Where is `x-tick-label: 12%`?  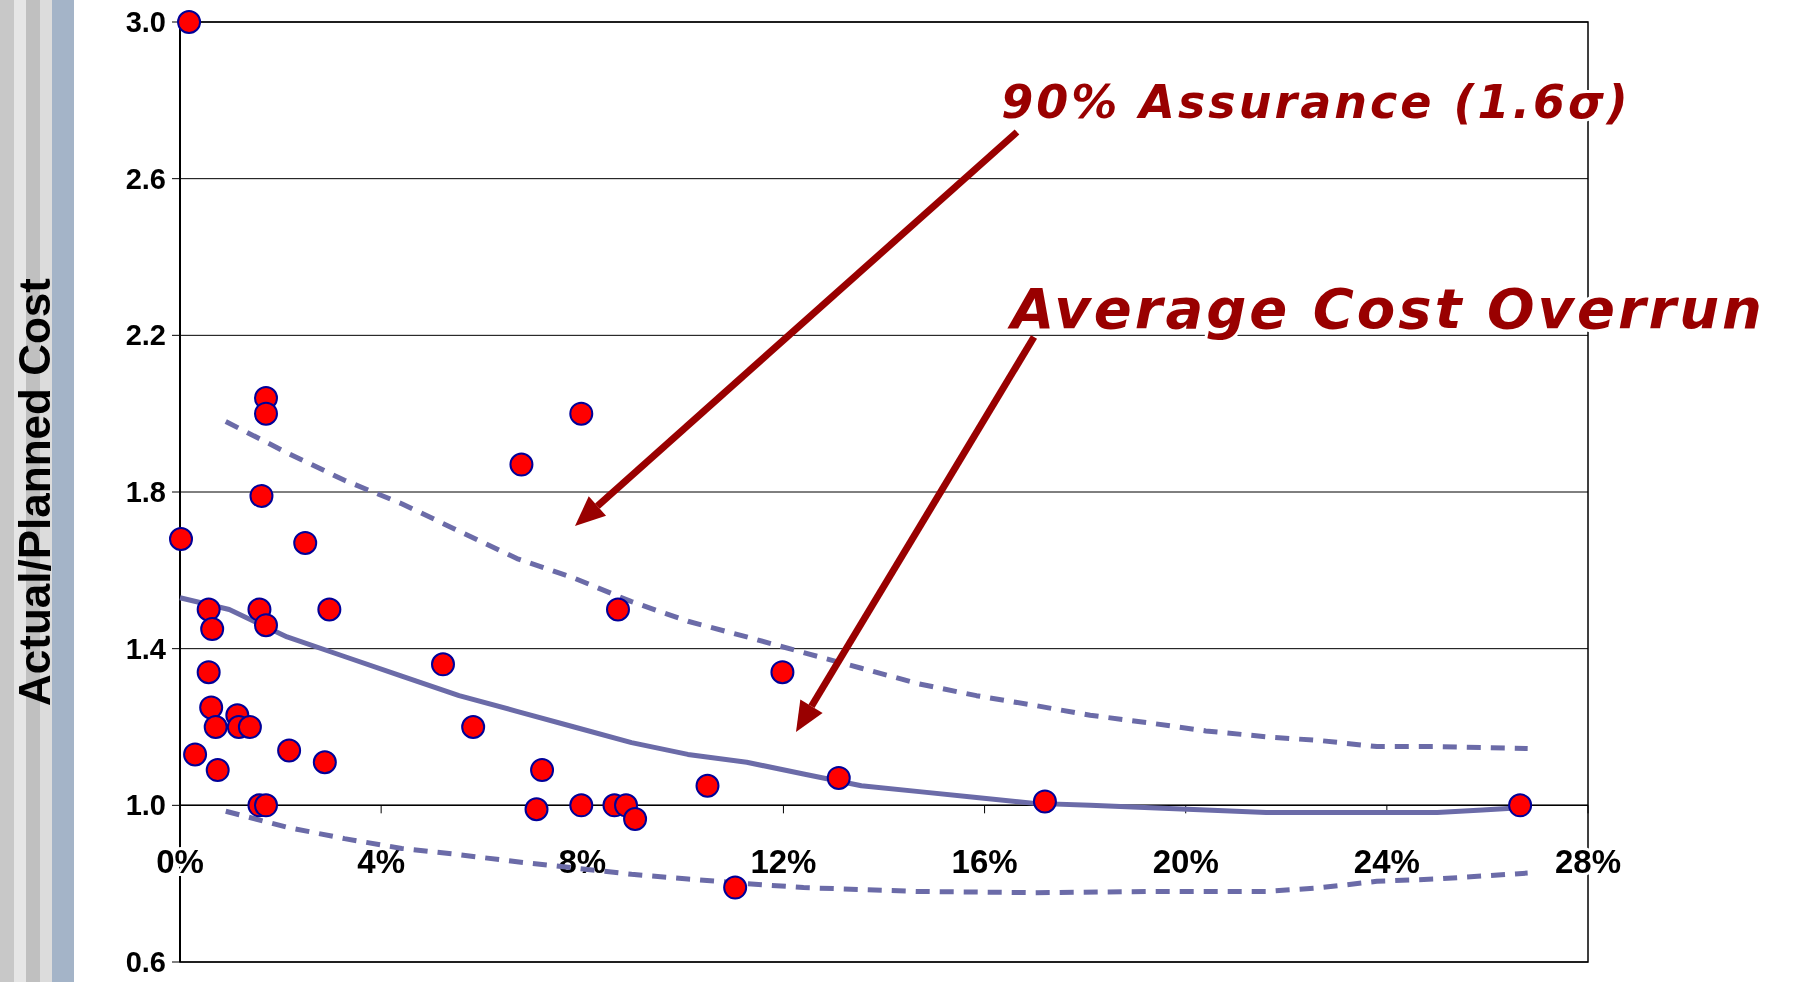 x-tick-label: 12% is located at coordinates (783, 862).